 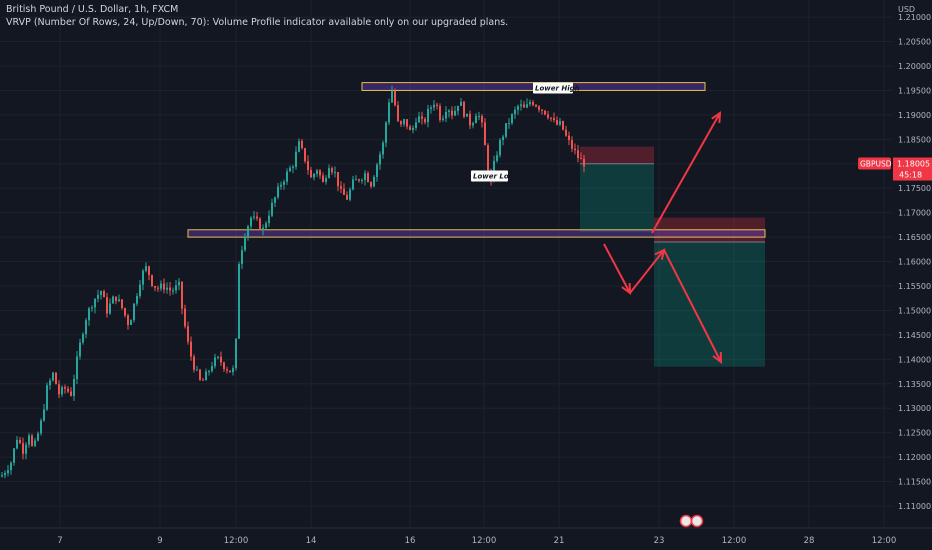 I want to click on lower-high-label: Lower High, so click(x=557, y=88).